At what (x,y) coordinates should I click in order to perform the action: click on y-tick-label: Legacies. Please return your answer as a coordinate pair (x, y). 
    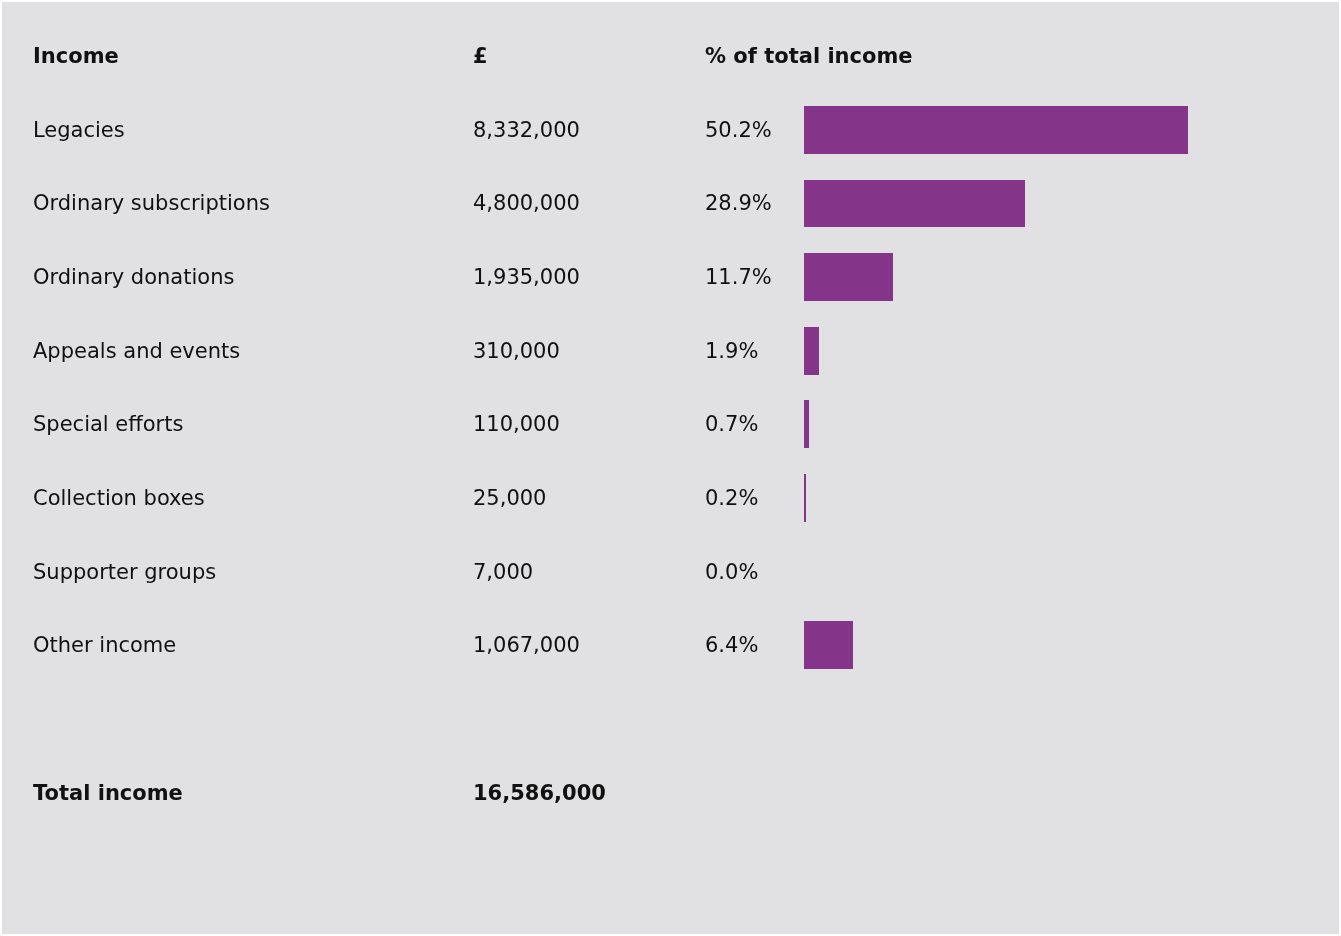
    Looking at the image, I should click on (79, 130).